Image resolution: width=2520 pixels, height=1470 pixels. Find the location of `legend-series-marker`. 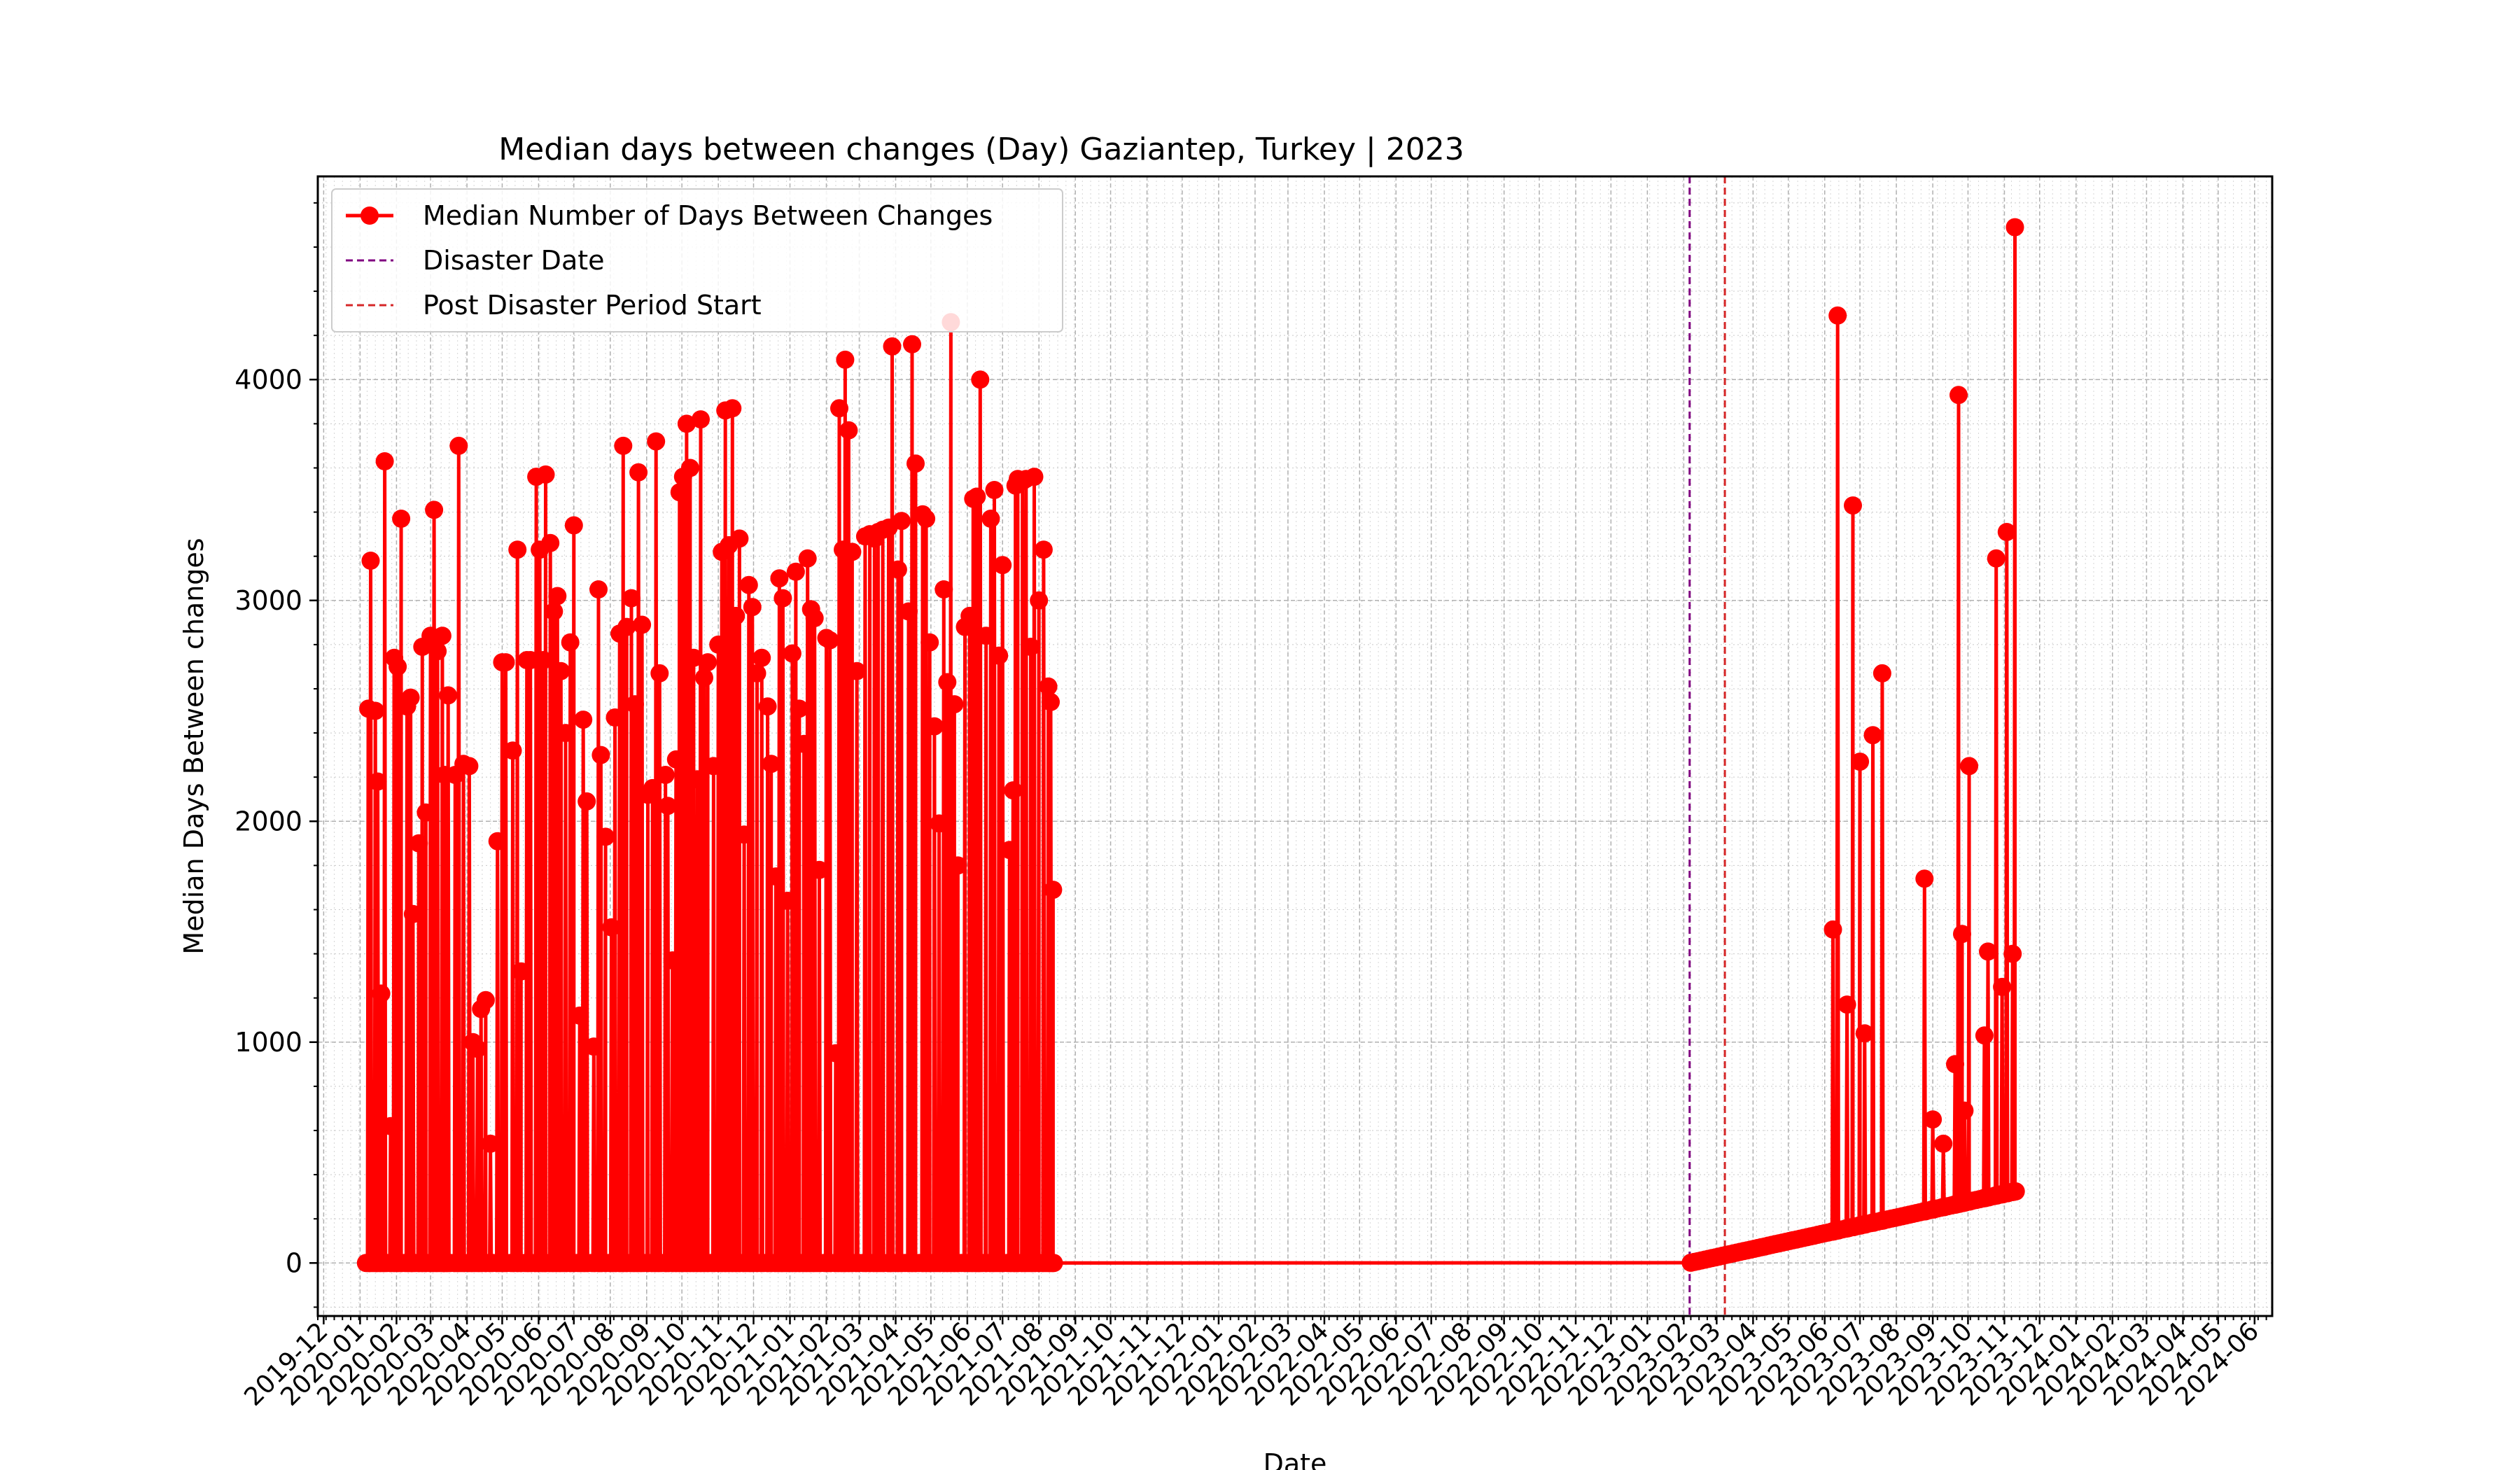

legend-series-marker is located at coordinates (369, 215).